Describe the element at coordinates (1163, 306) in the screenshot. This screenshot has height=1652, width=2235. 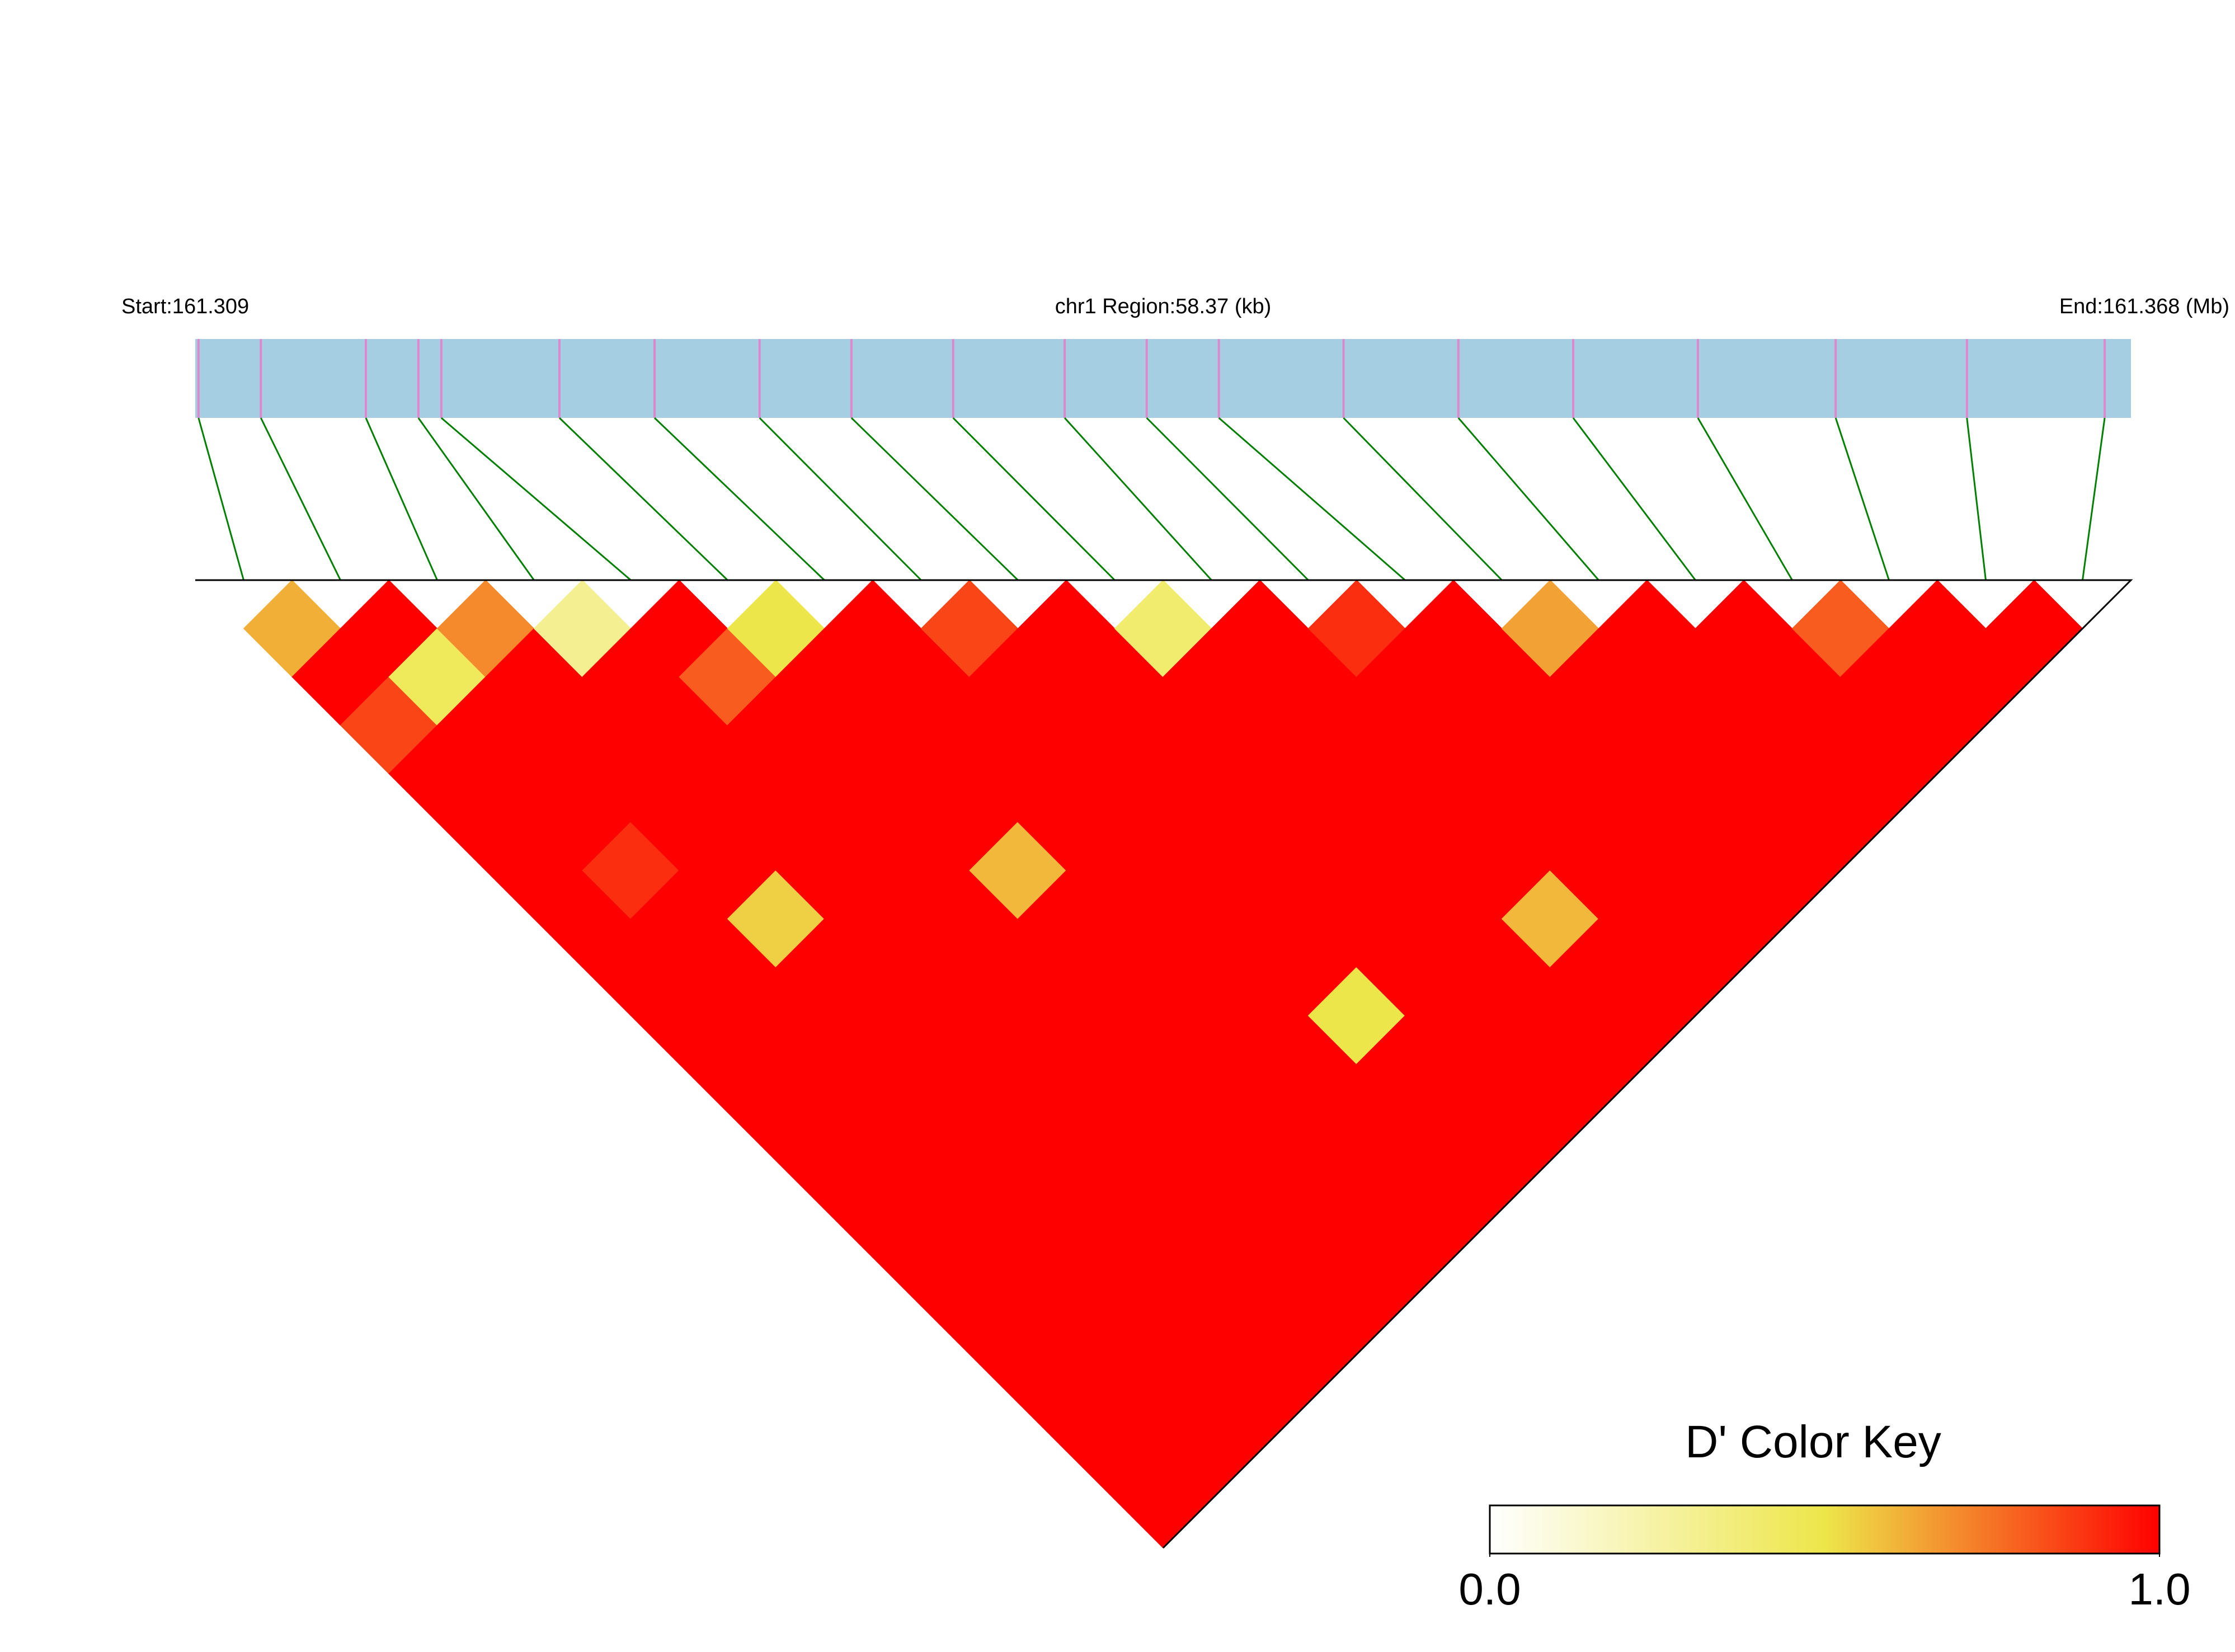
I see `region-label: chr1 Region:58.37 (kb)` at that location.